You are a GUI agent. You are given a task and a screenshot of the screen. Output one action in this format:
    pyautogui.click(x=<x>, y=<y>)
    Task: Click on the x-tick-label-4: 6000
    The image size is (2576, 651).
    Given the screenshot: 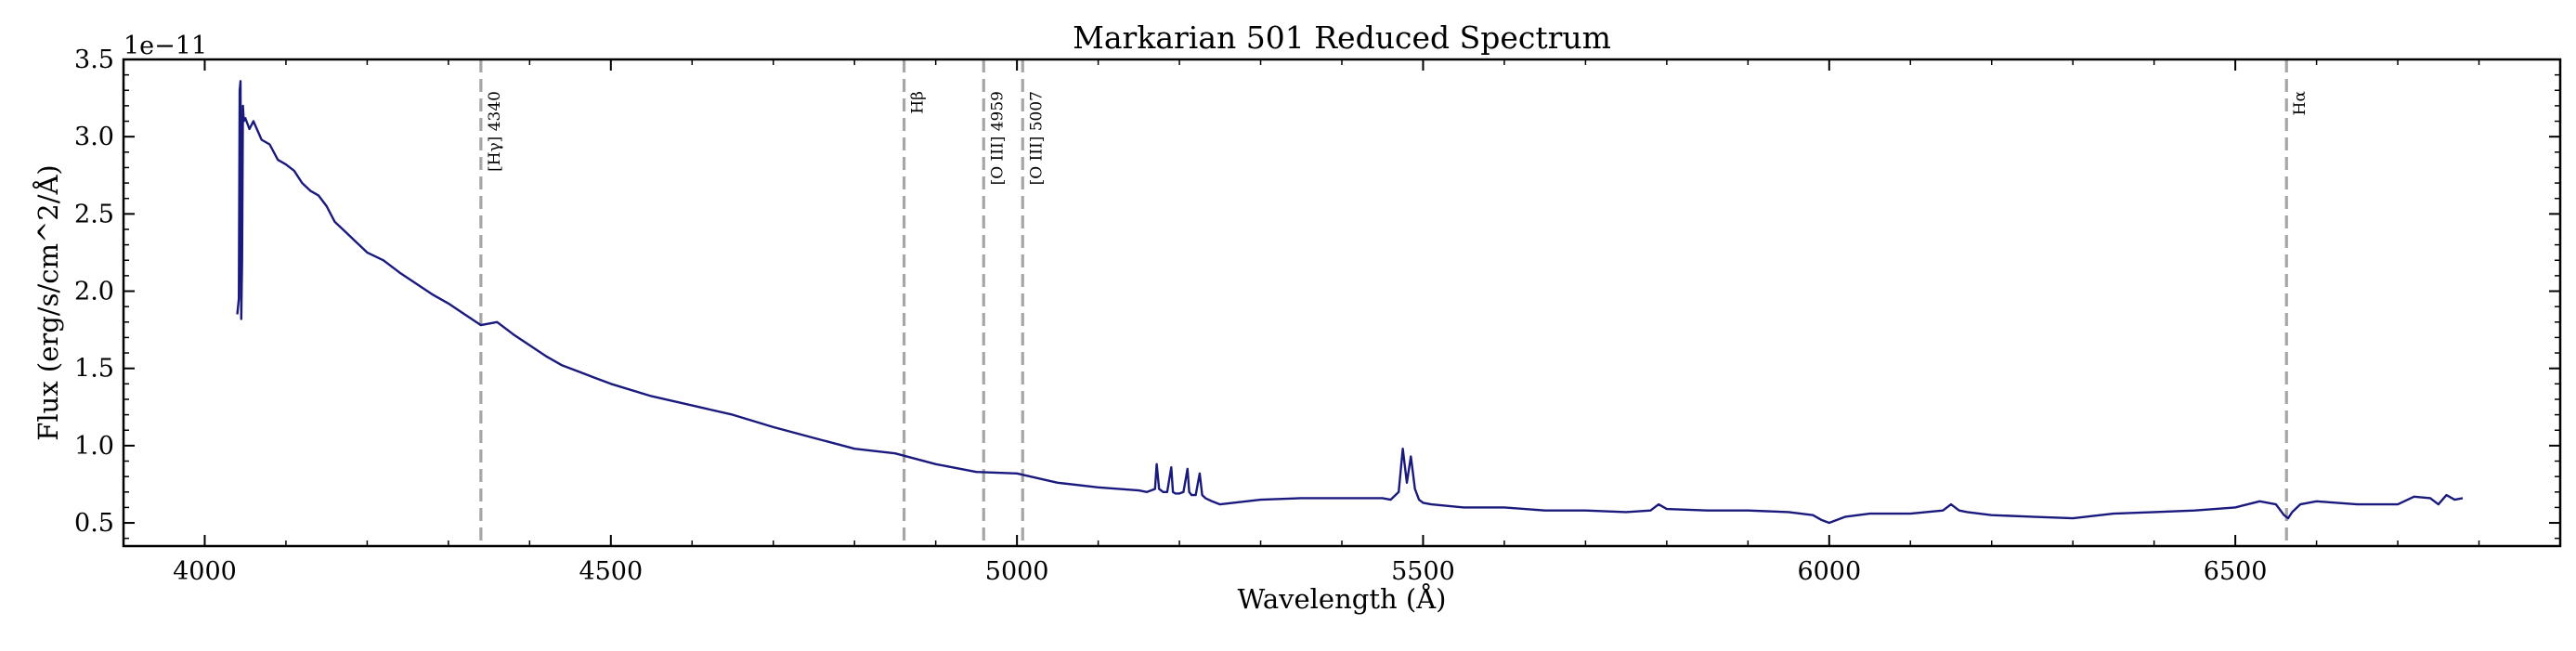 What is the action you would take?
    pyautogui.click(x=1829, y=571)
    